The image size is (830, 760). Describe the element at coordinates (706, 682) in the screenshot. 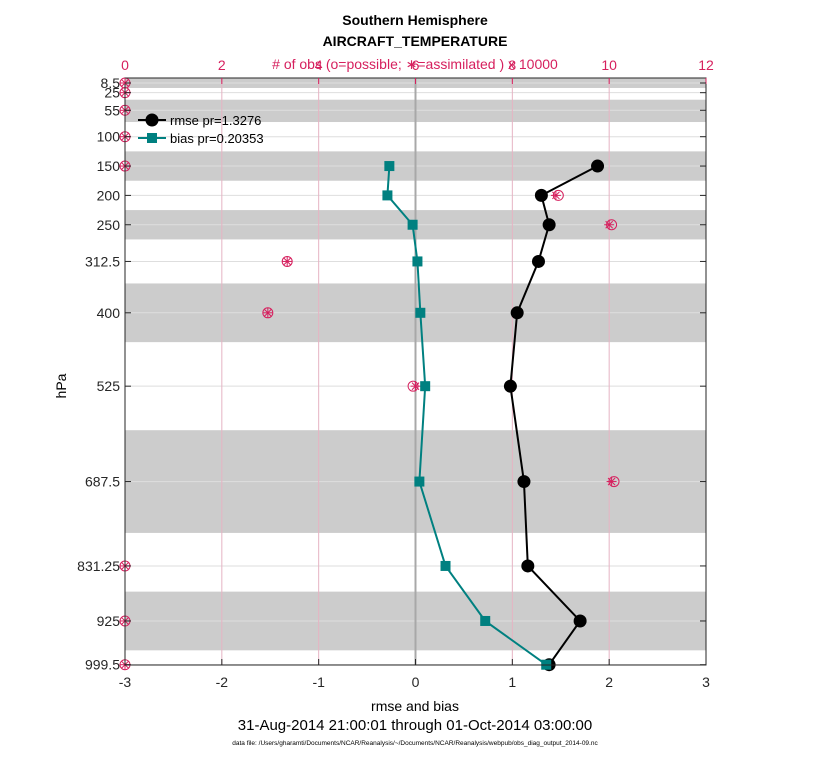

I see `bottom-tick-label: 3` at that location.